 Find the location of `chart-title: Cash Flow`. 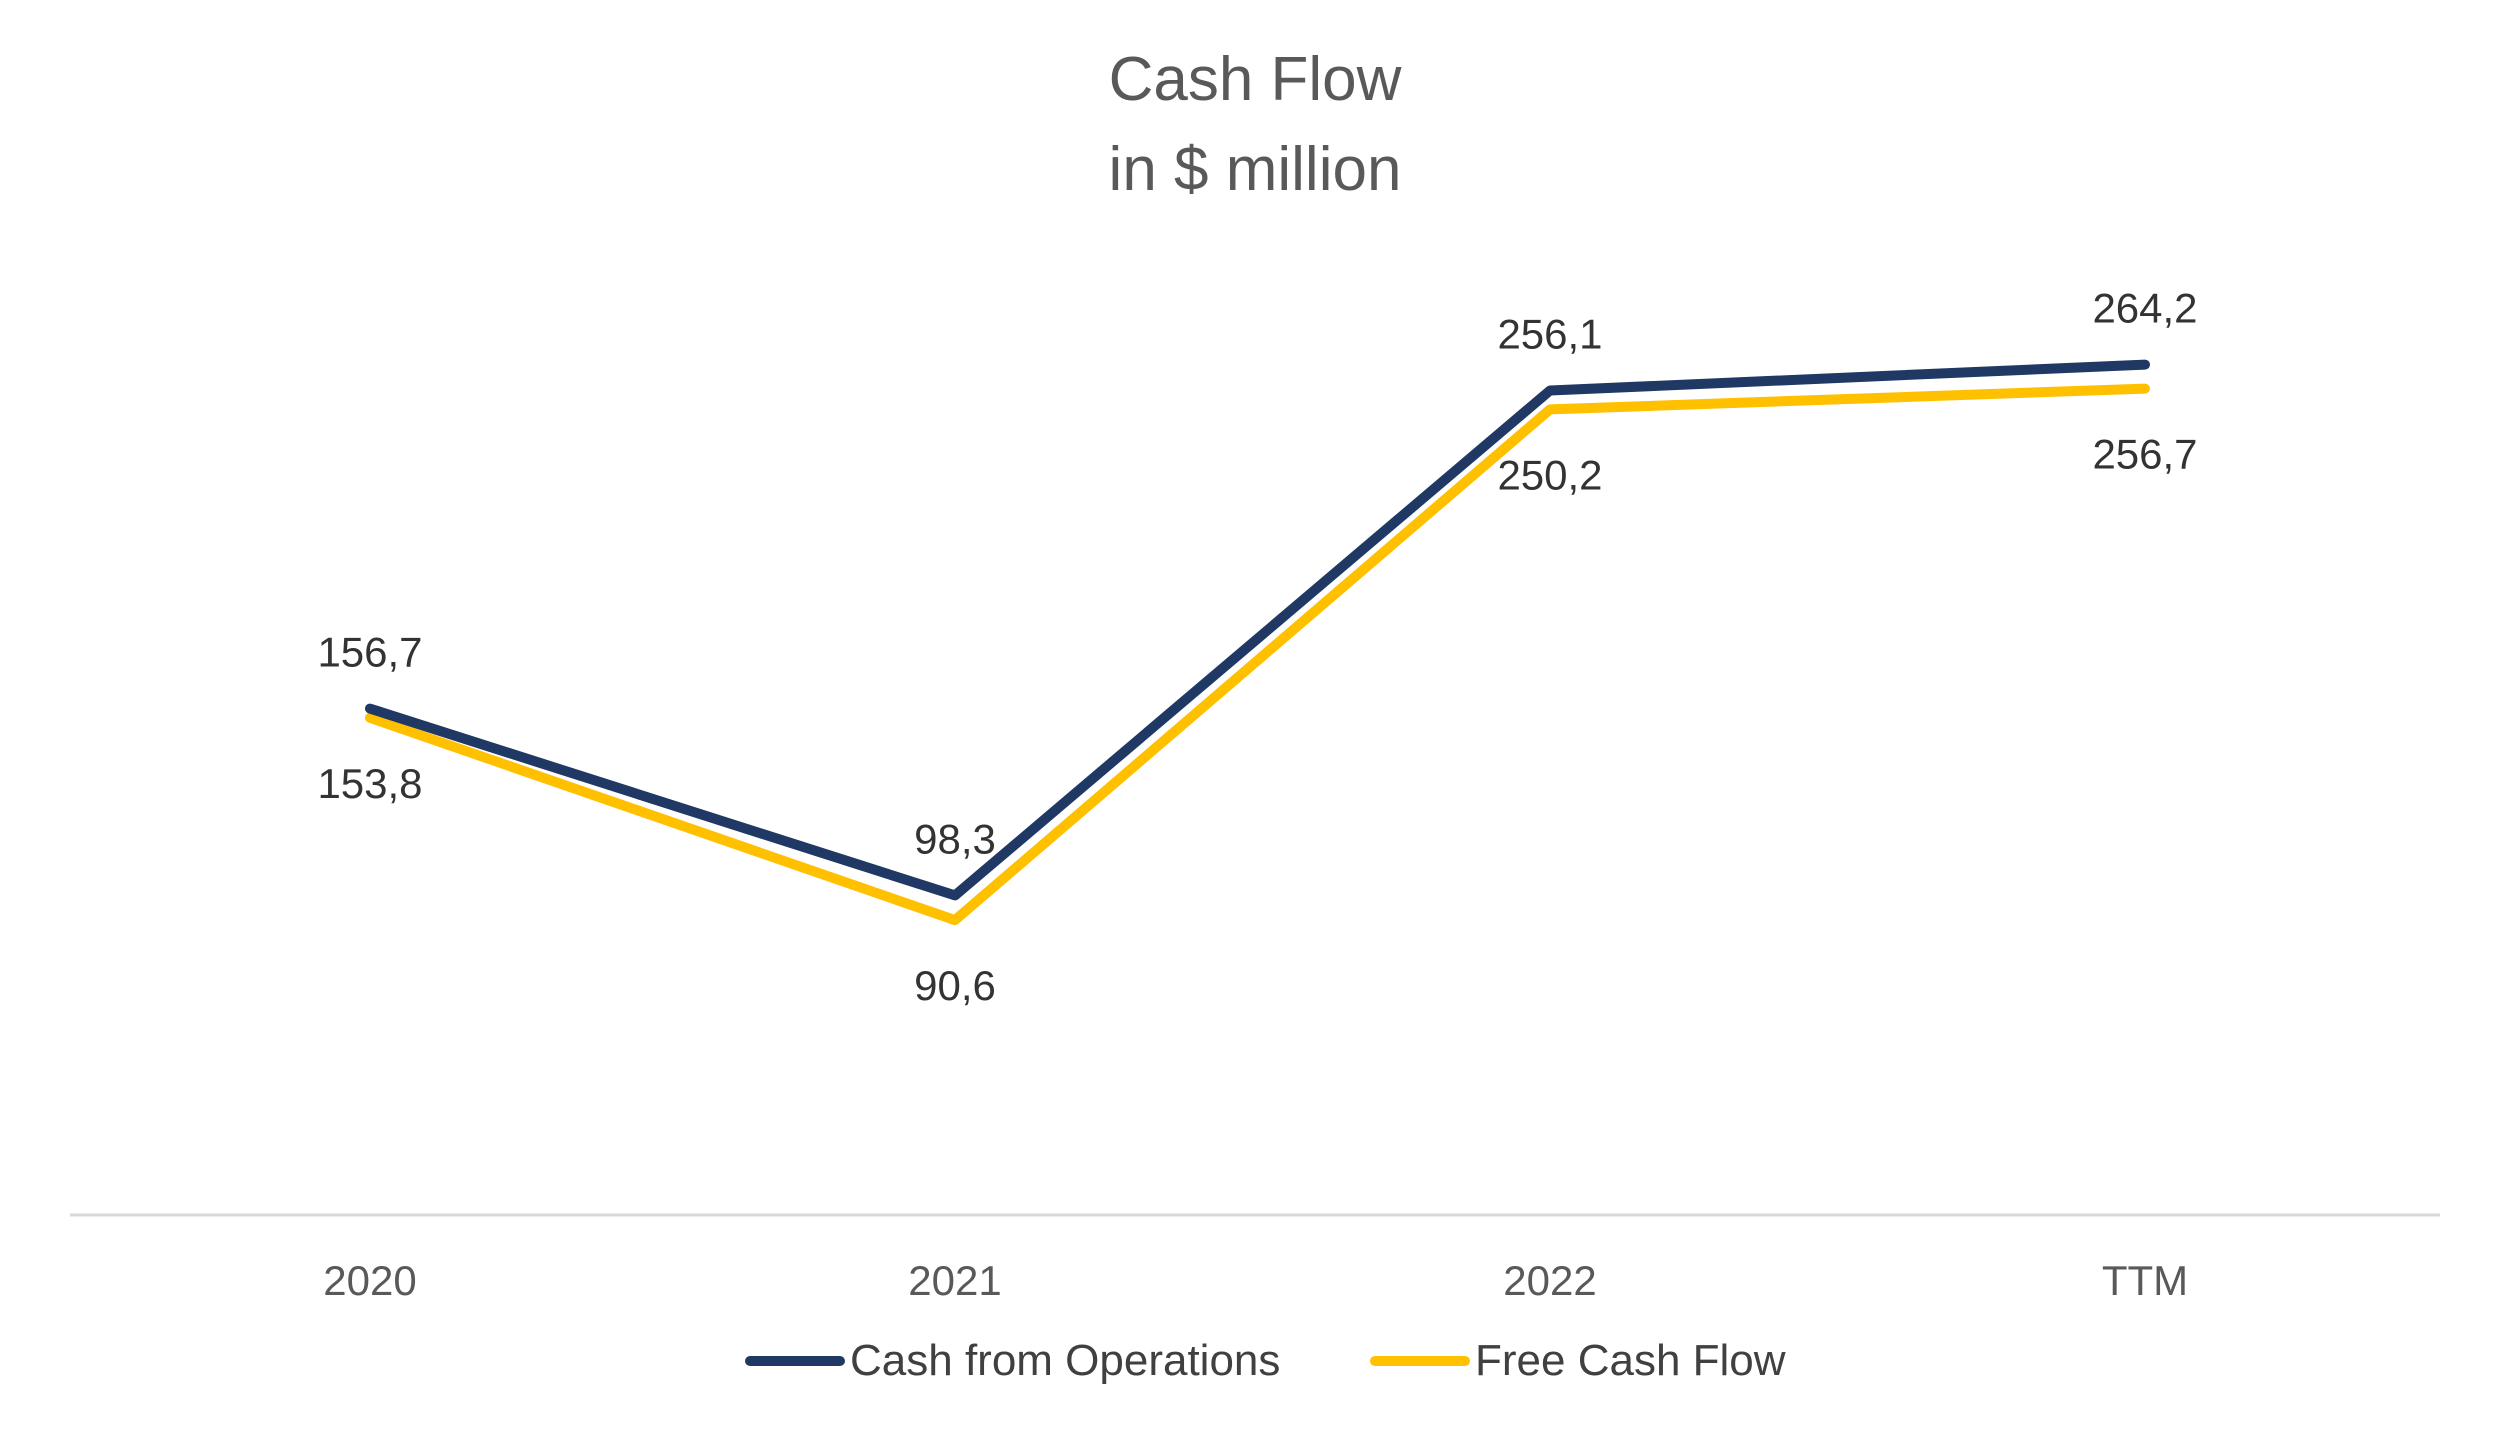

chart-title: Cash Flow is located at coordinates (1255, 79).